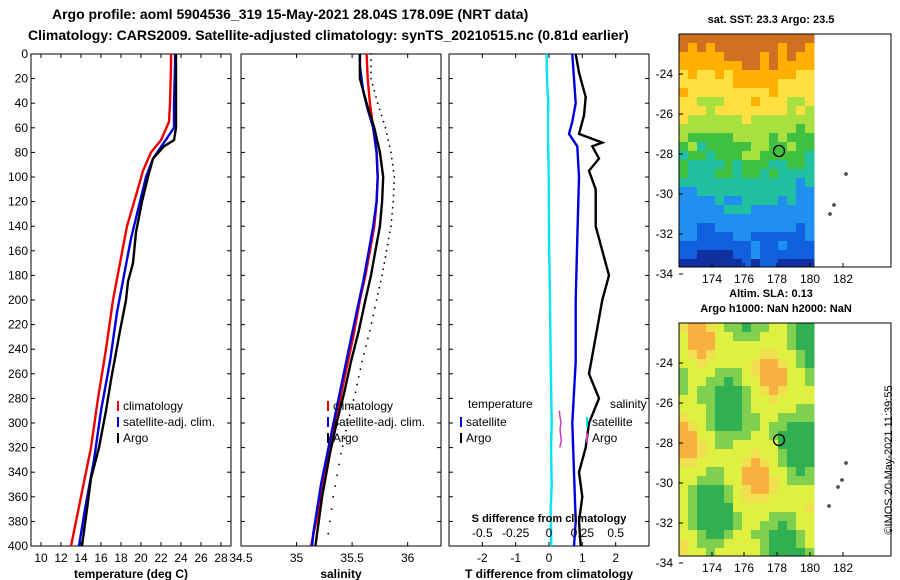 The image size is (900, 580). What do you see at coordinates (379, 422) in the screenshot?
I see `legend-label: satellite-adj. clim.` at bounding box center [379, 422].